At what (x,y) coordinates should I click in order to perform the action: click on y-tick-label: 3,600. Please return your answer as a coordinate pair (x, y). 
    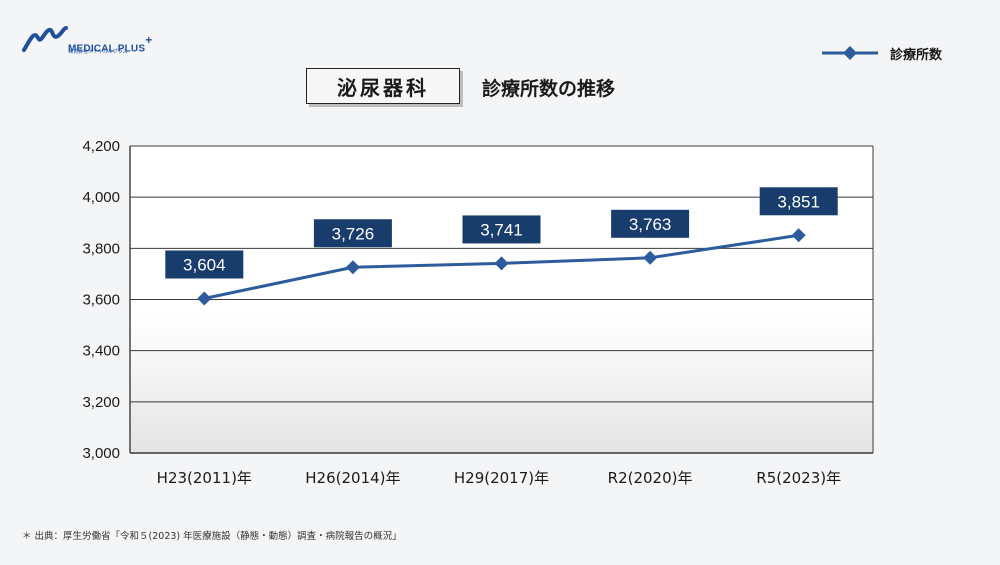
    Looking at the image, I should click on (101, 300).